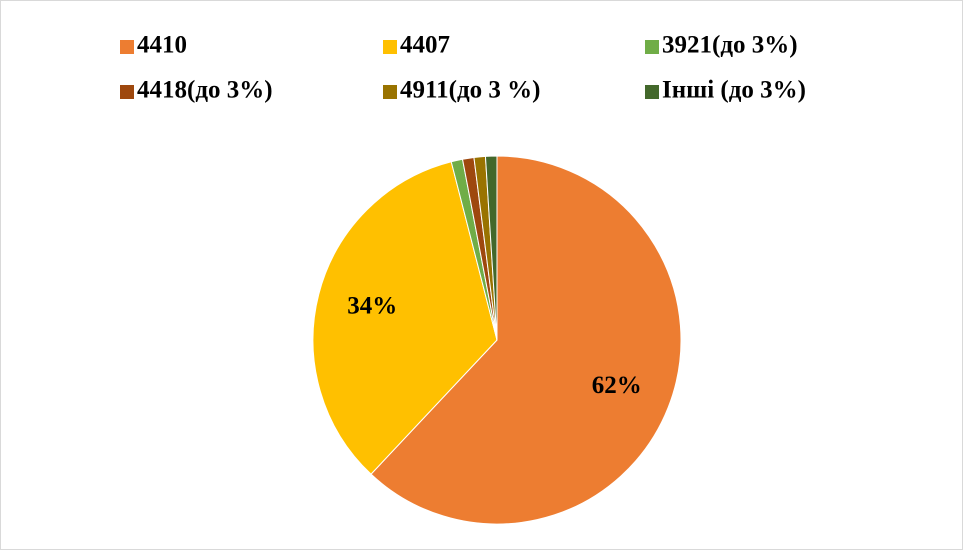 Image resolution: width=963 pixels, height=550 pixels. I want to click on legend-label: 4911(до 3 %), so click(470, 90).